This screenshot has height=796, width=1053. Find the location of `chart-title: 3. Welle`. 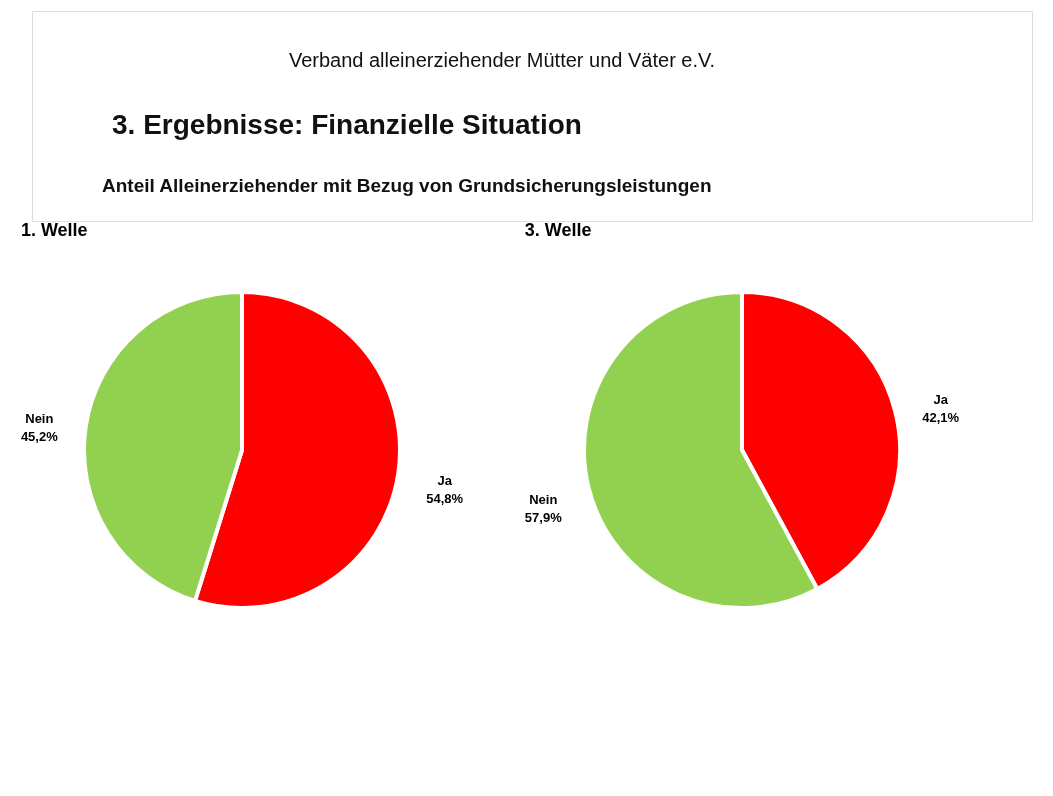

chart-title: 3. Welle is located at coordinates (558, 230).